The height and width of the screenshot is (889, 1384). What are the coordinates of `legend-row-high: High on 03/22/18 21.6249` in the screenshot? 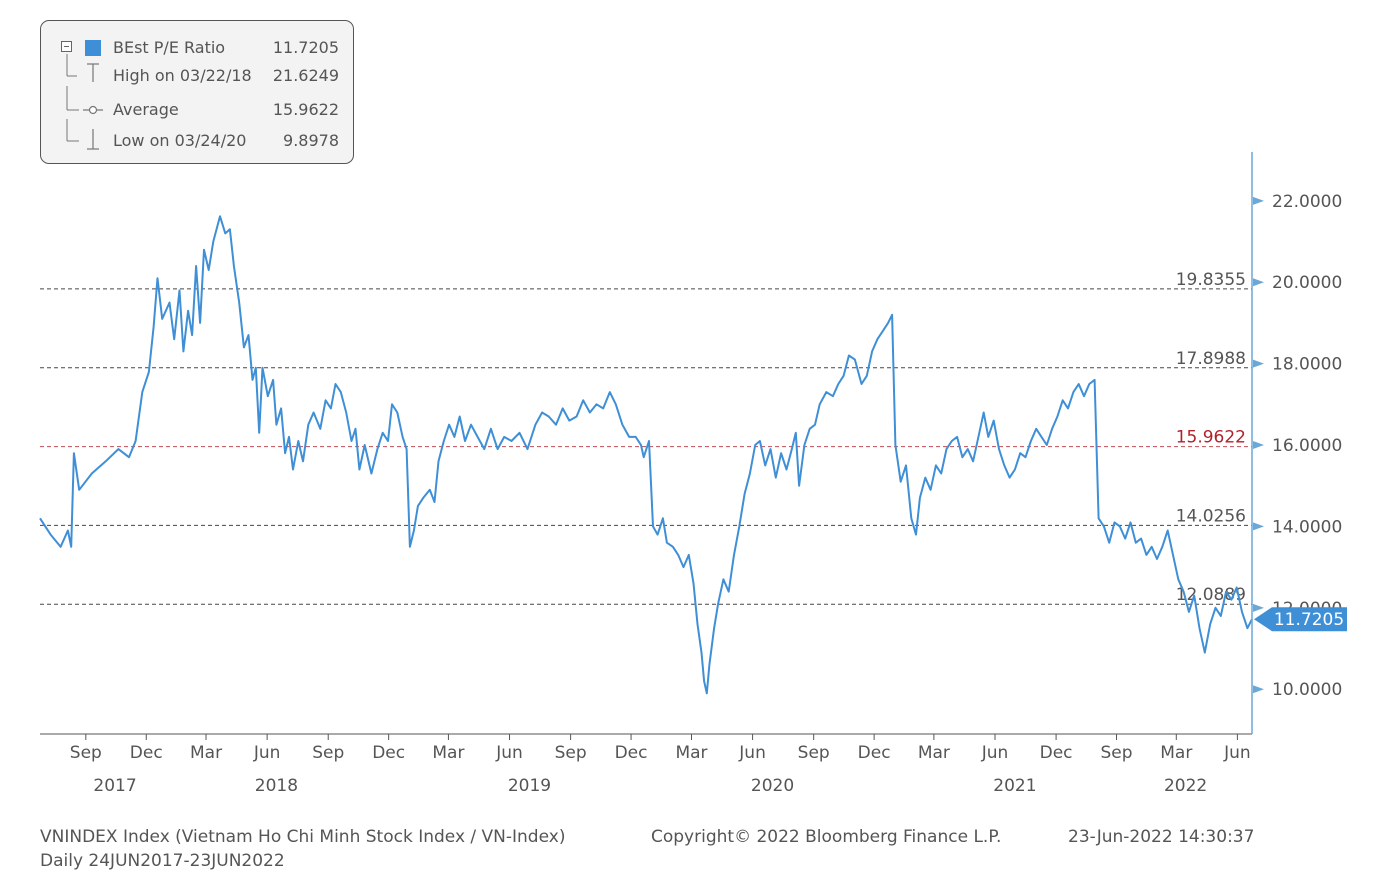 It's located at (197, 71).